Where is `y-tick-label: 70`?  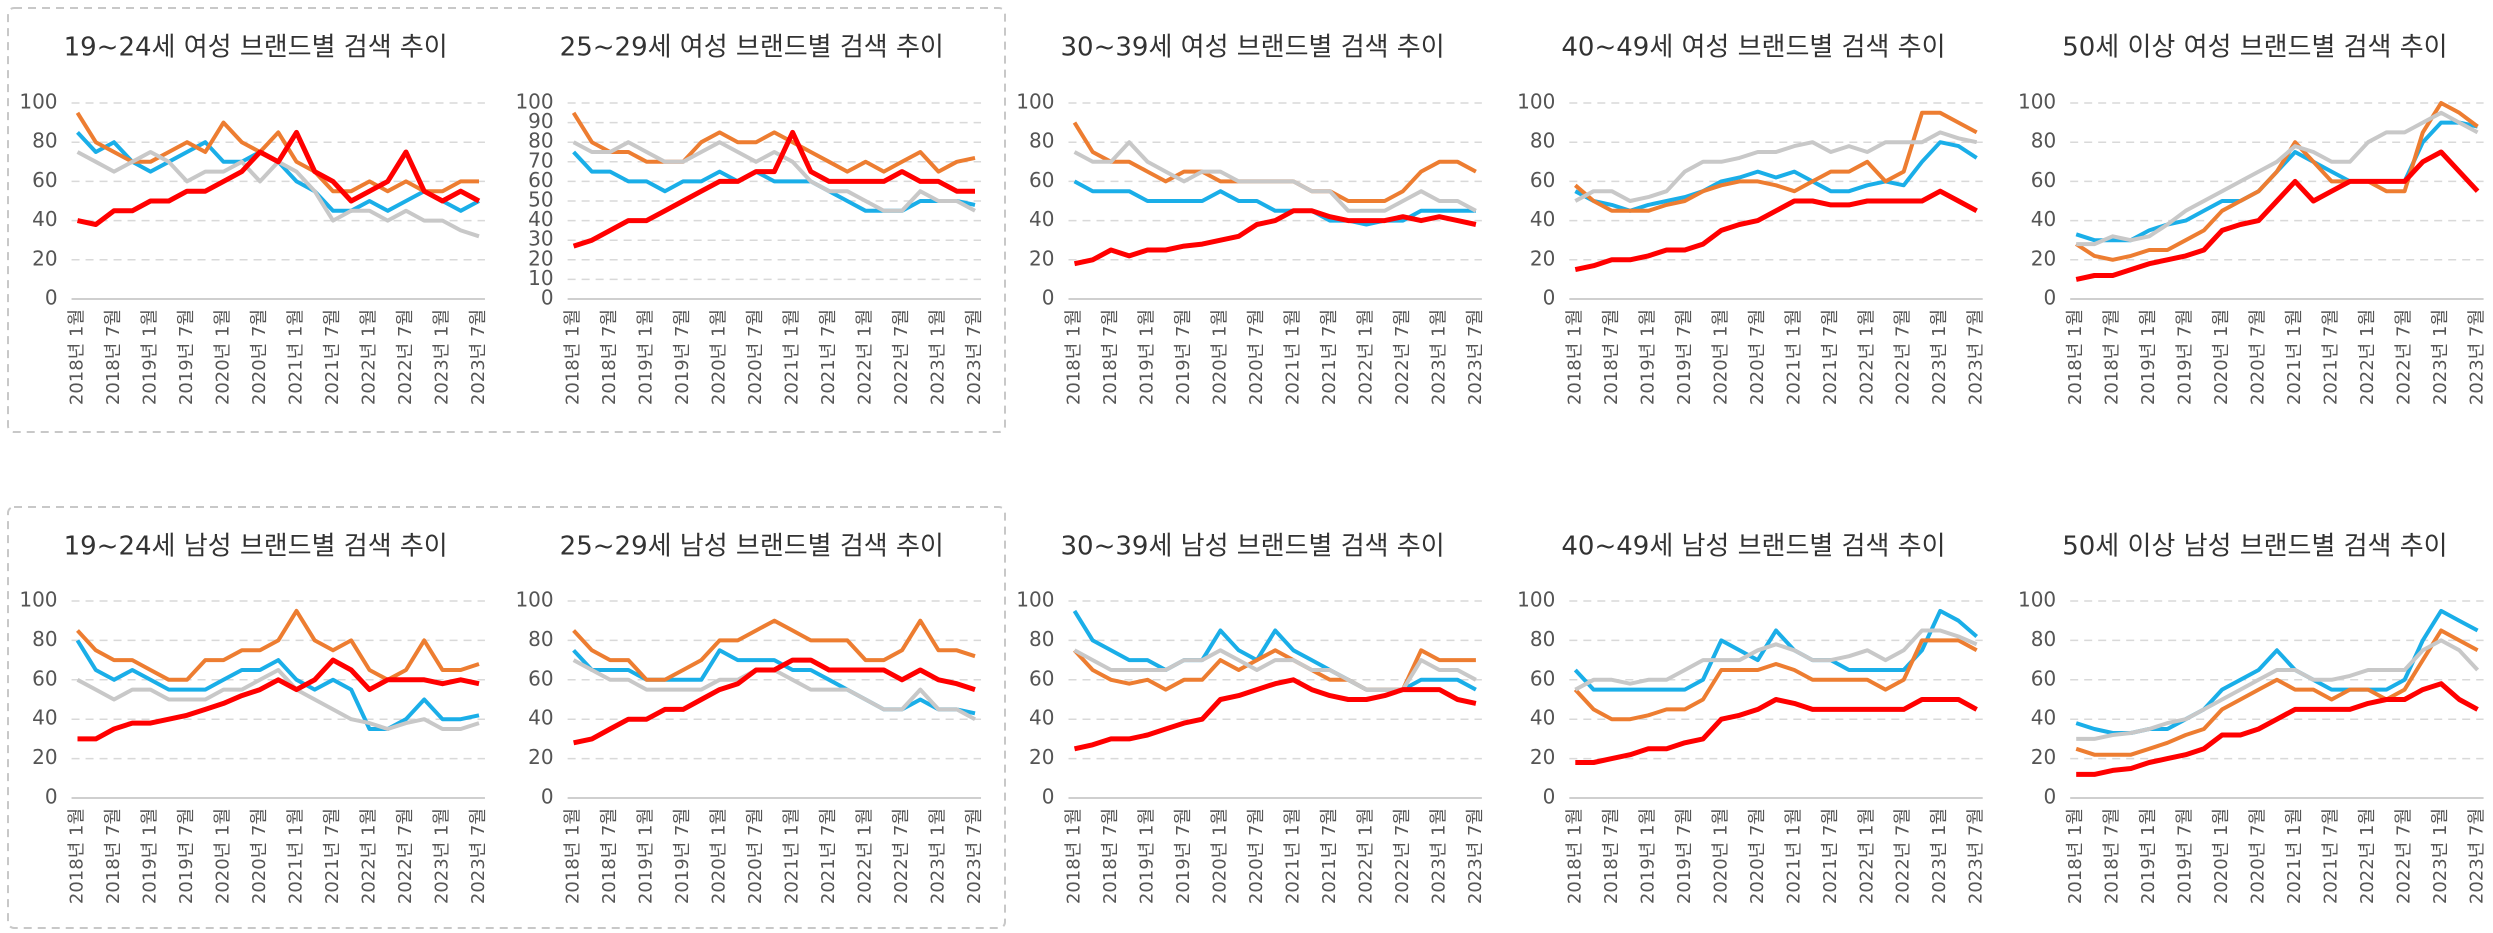 y-tick-label: 70 is located at coordinates (540, 160).